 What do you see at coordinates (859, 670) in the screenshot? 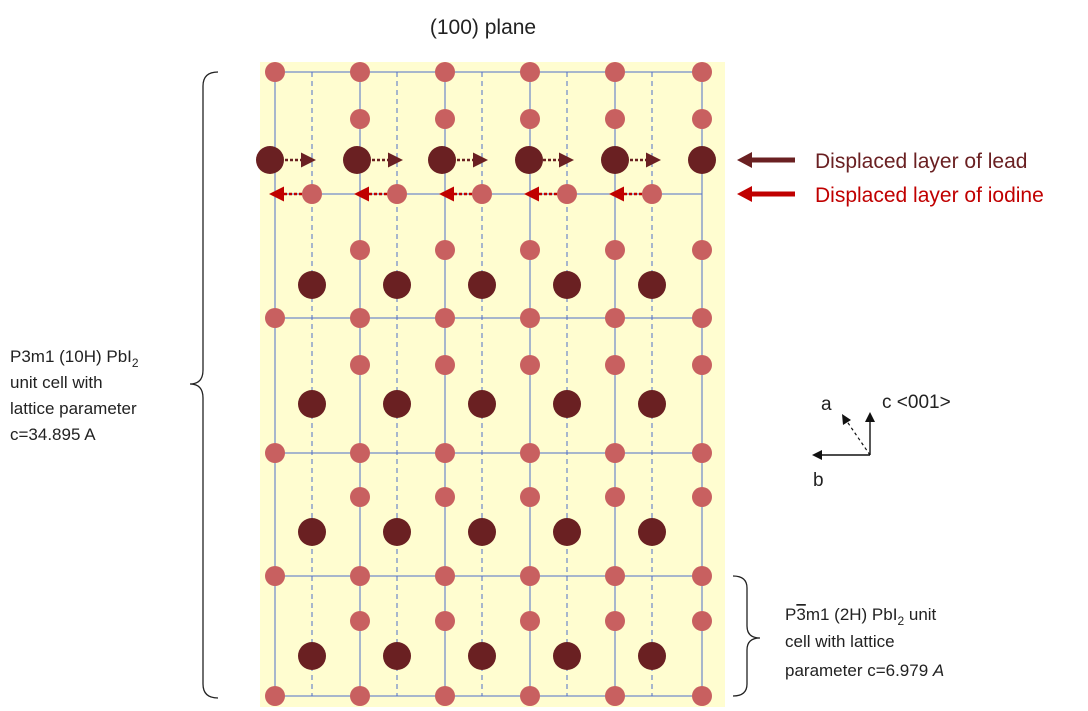
I see `right-annotation-line3-text: parameter c=6.979` at bounding box center [859, 670].